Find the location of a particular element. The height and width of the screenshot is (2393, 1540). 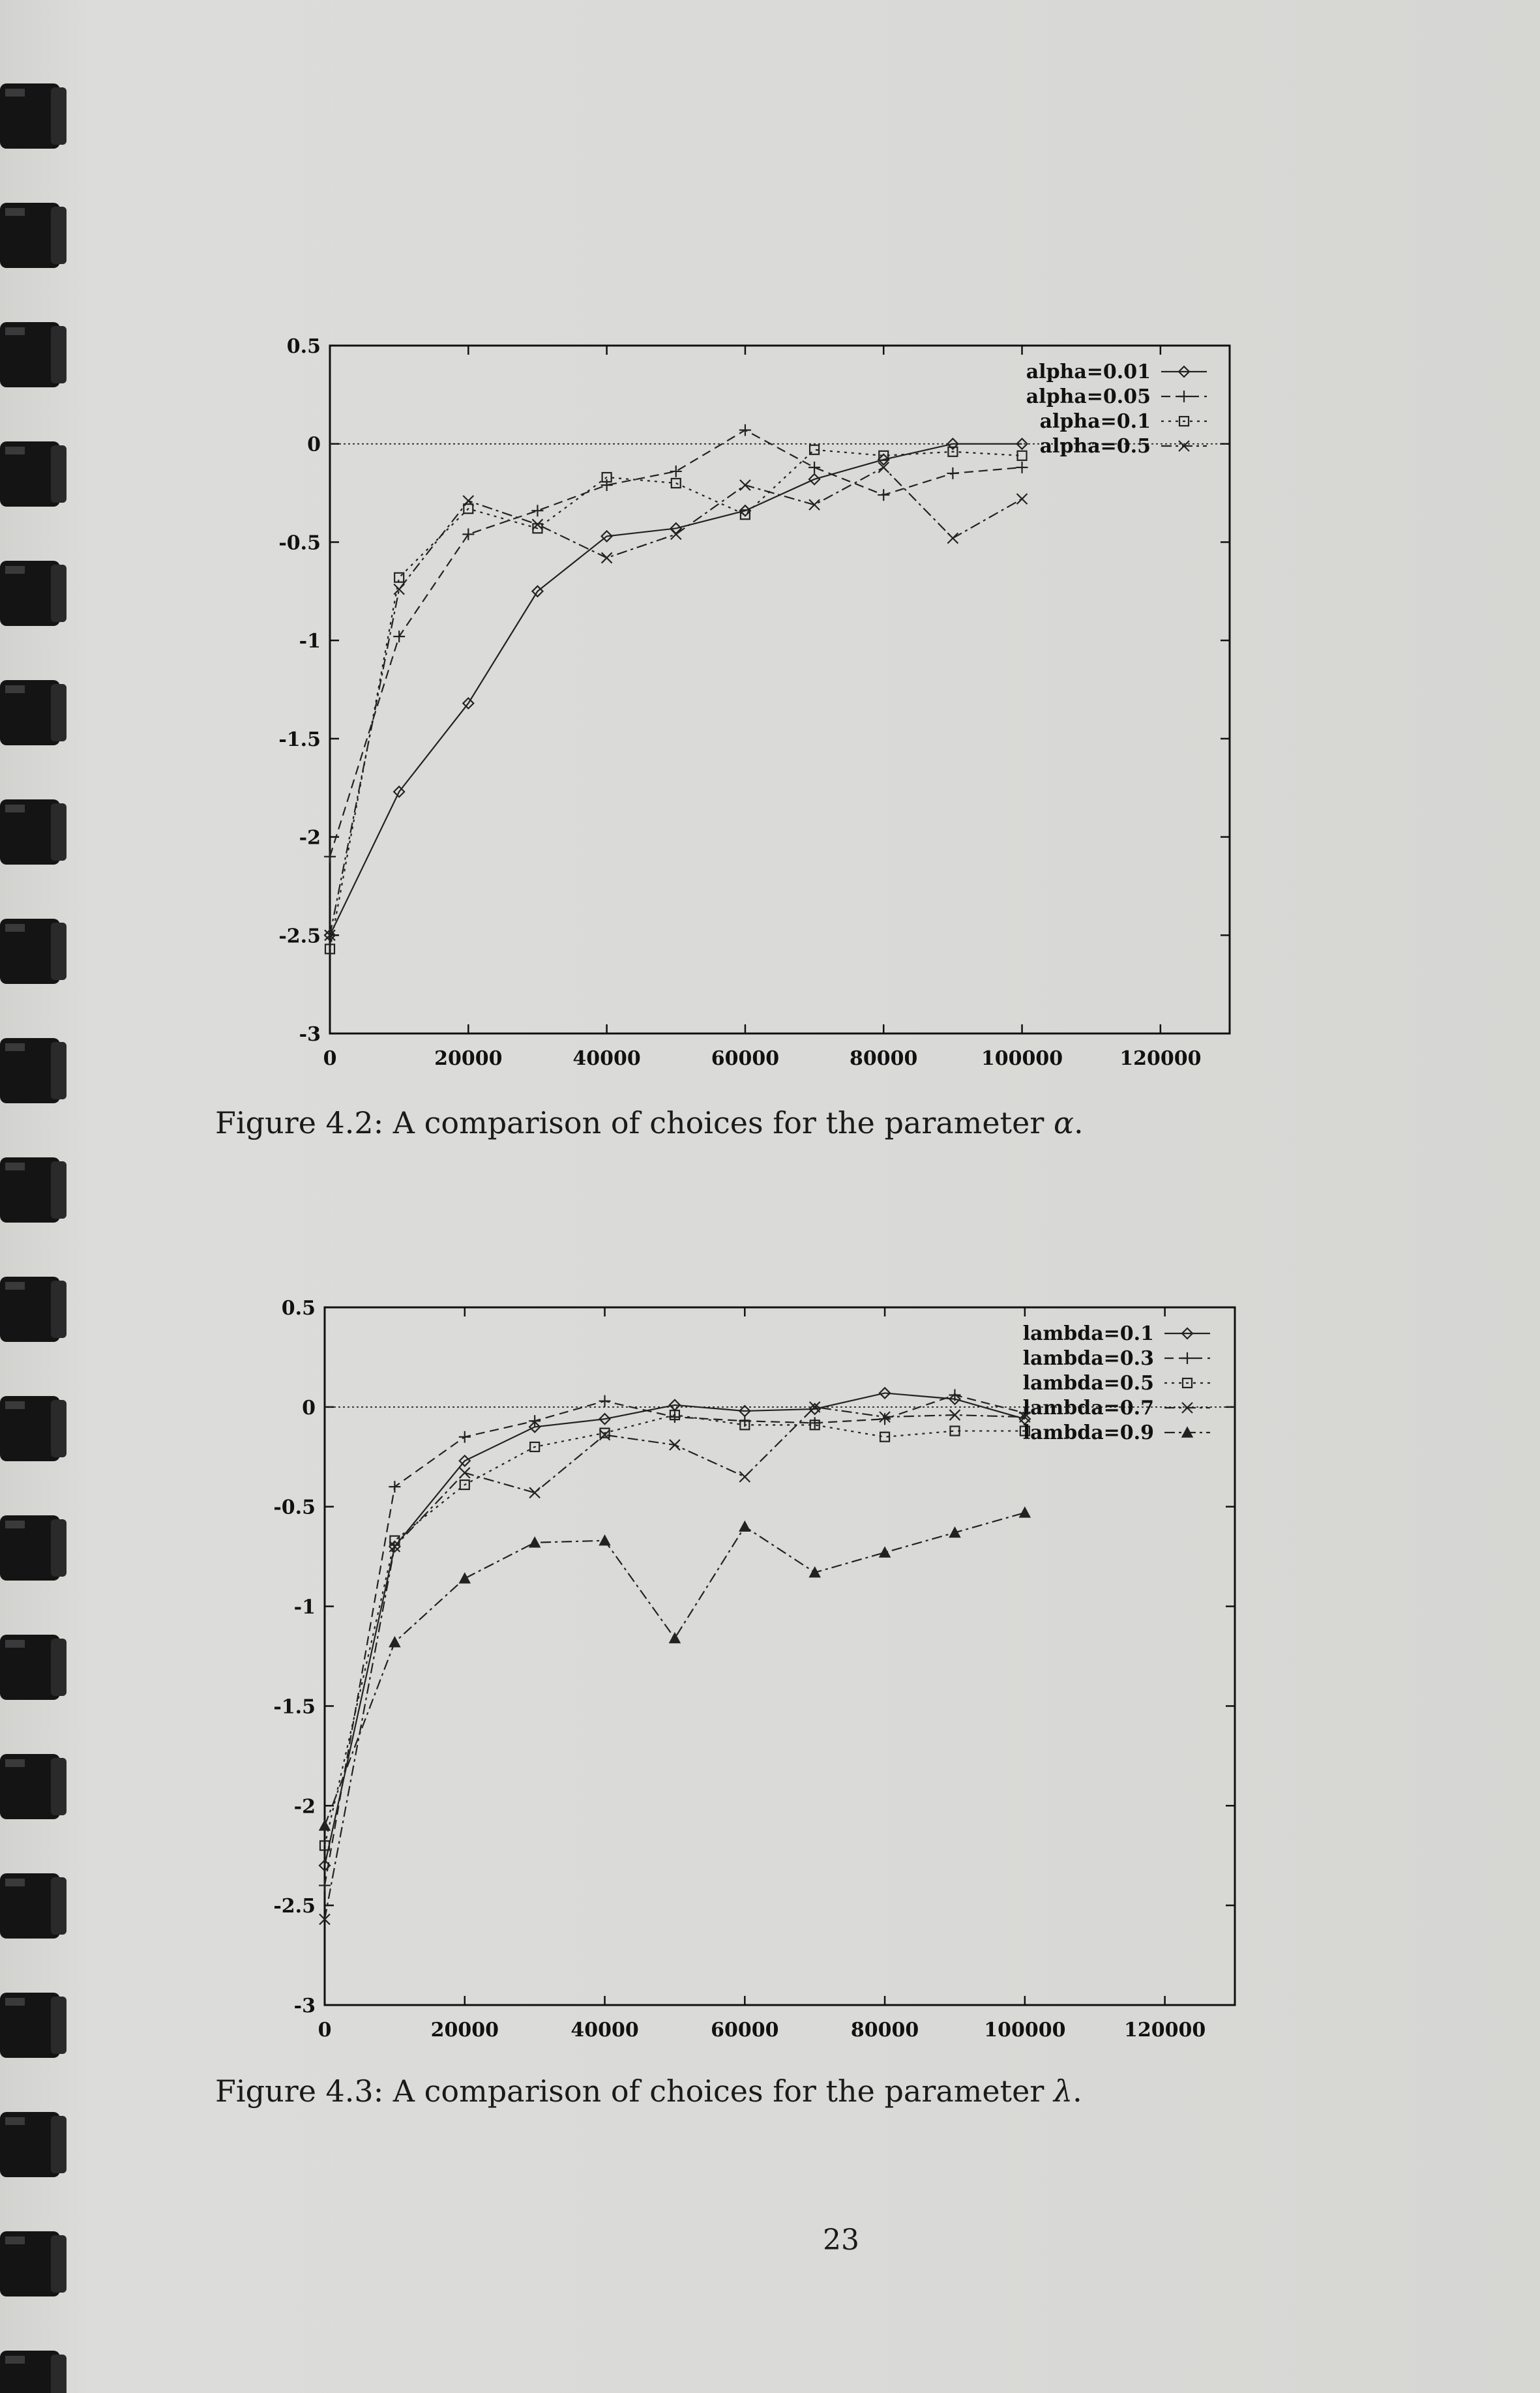

series-alpha=0.01 is located at coordinates (676, 690).